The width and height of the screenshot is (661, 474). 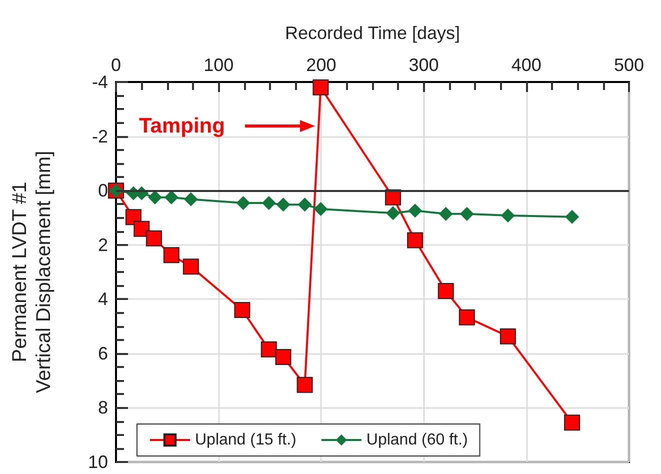 I want to click on x-tick-label: 400, so click(x=526, y=65).